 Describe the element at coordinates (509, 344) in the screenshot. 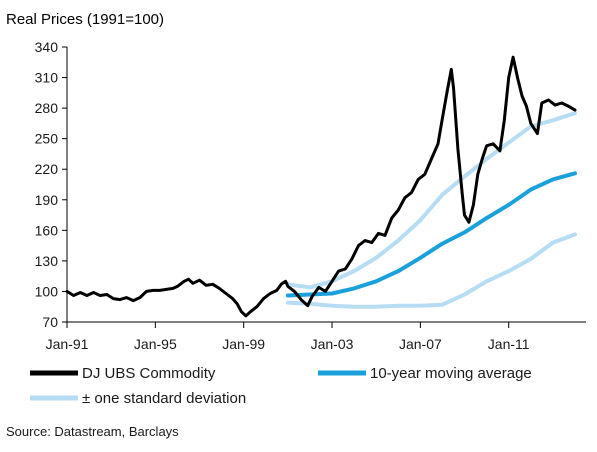

I see `x-tick-label: Jan-11` at that location.